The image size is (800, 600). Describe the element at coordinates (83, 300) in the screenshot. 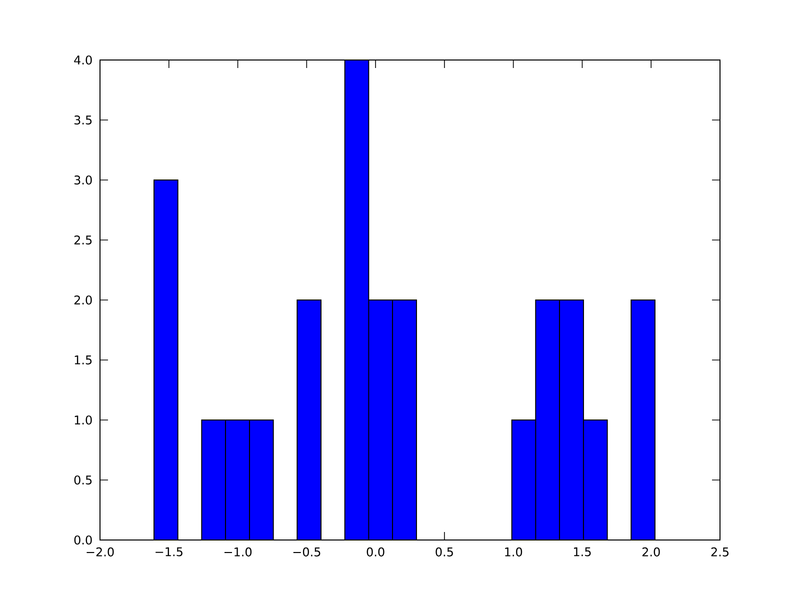

I see `y-tick-label: 2.0` at that location.